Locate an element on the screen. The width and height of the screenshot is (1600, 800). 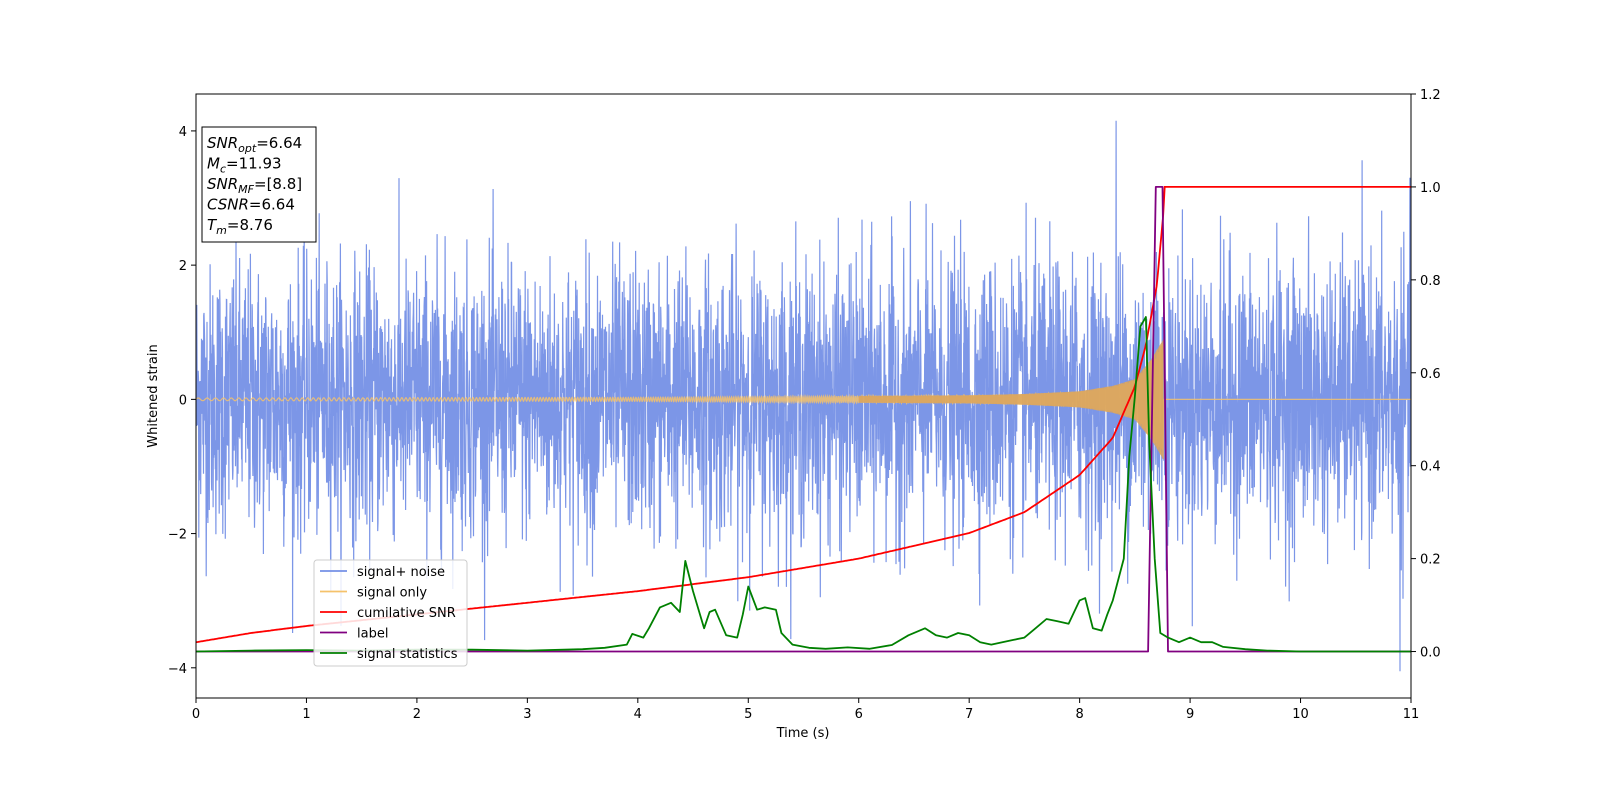
info-box-frame is located at coordinates (259, 184).